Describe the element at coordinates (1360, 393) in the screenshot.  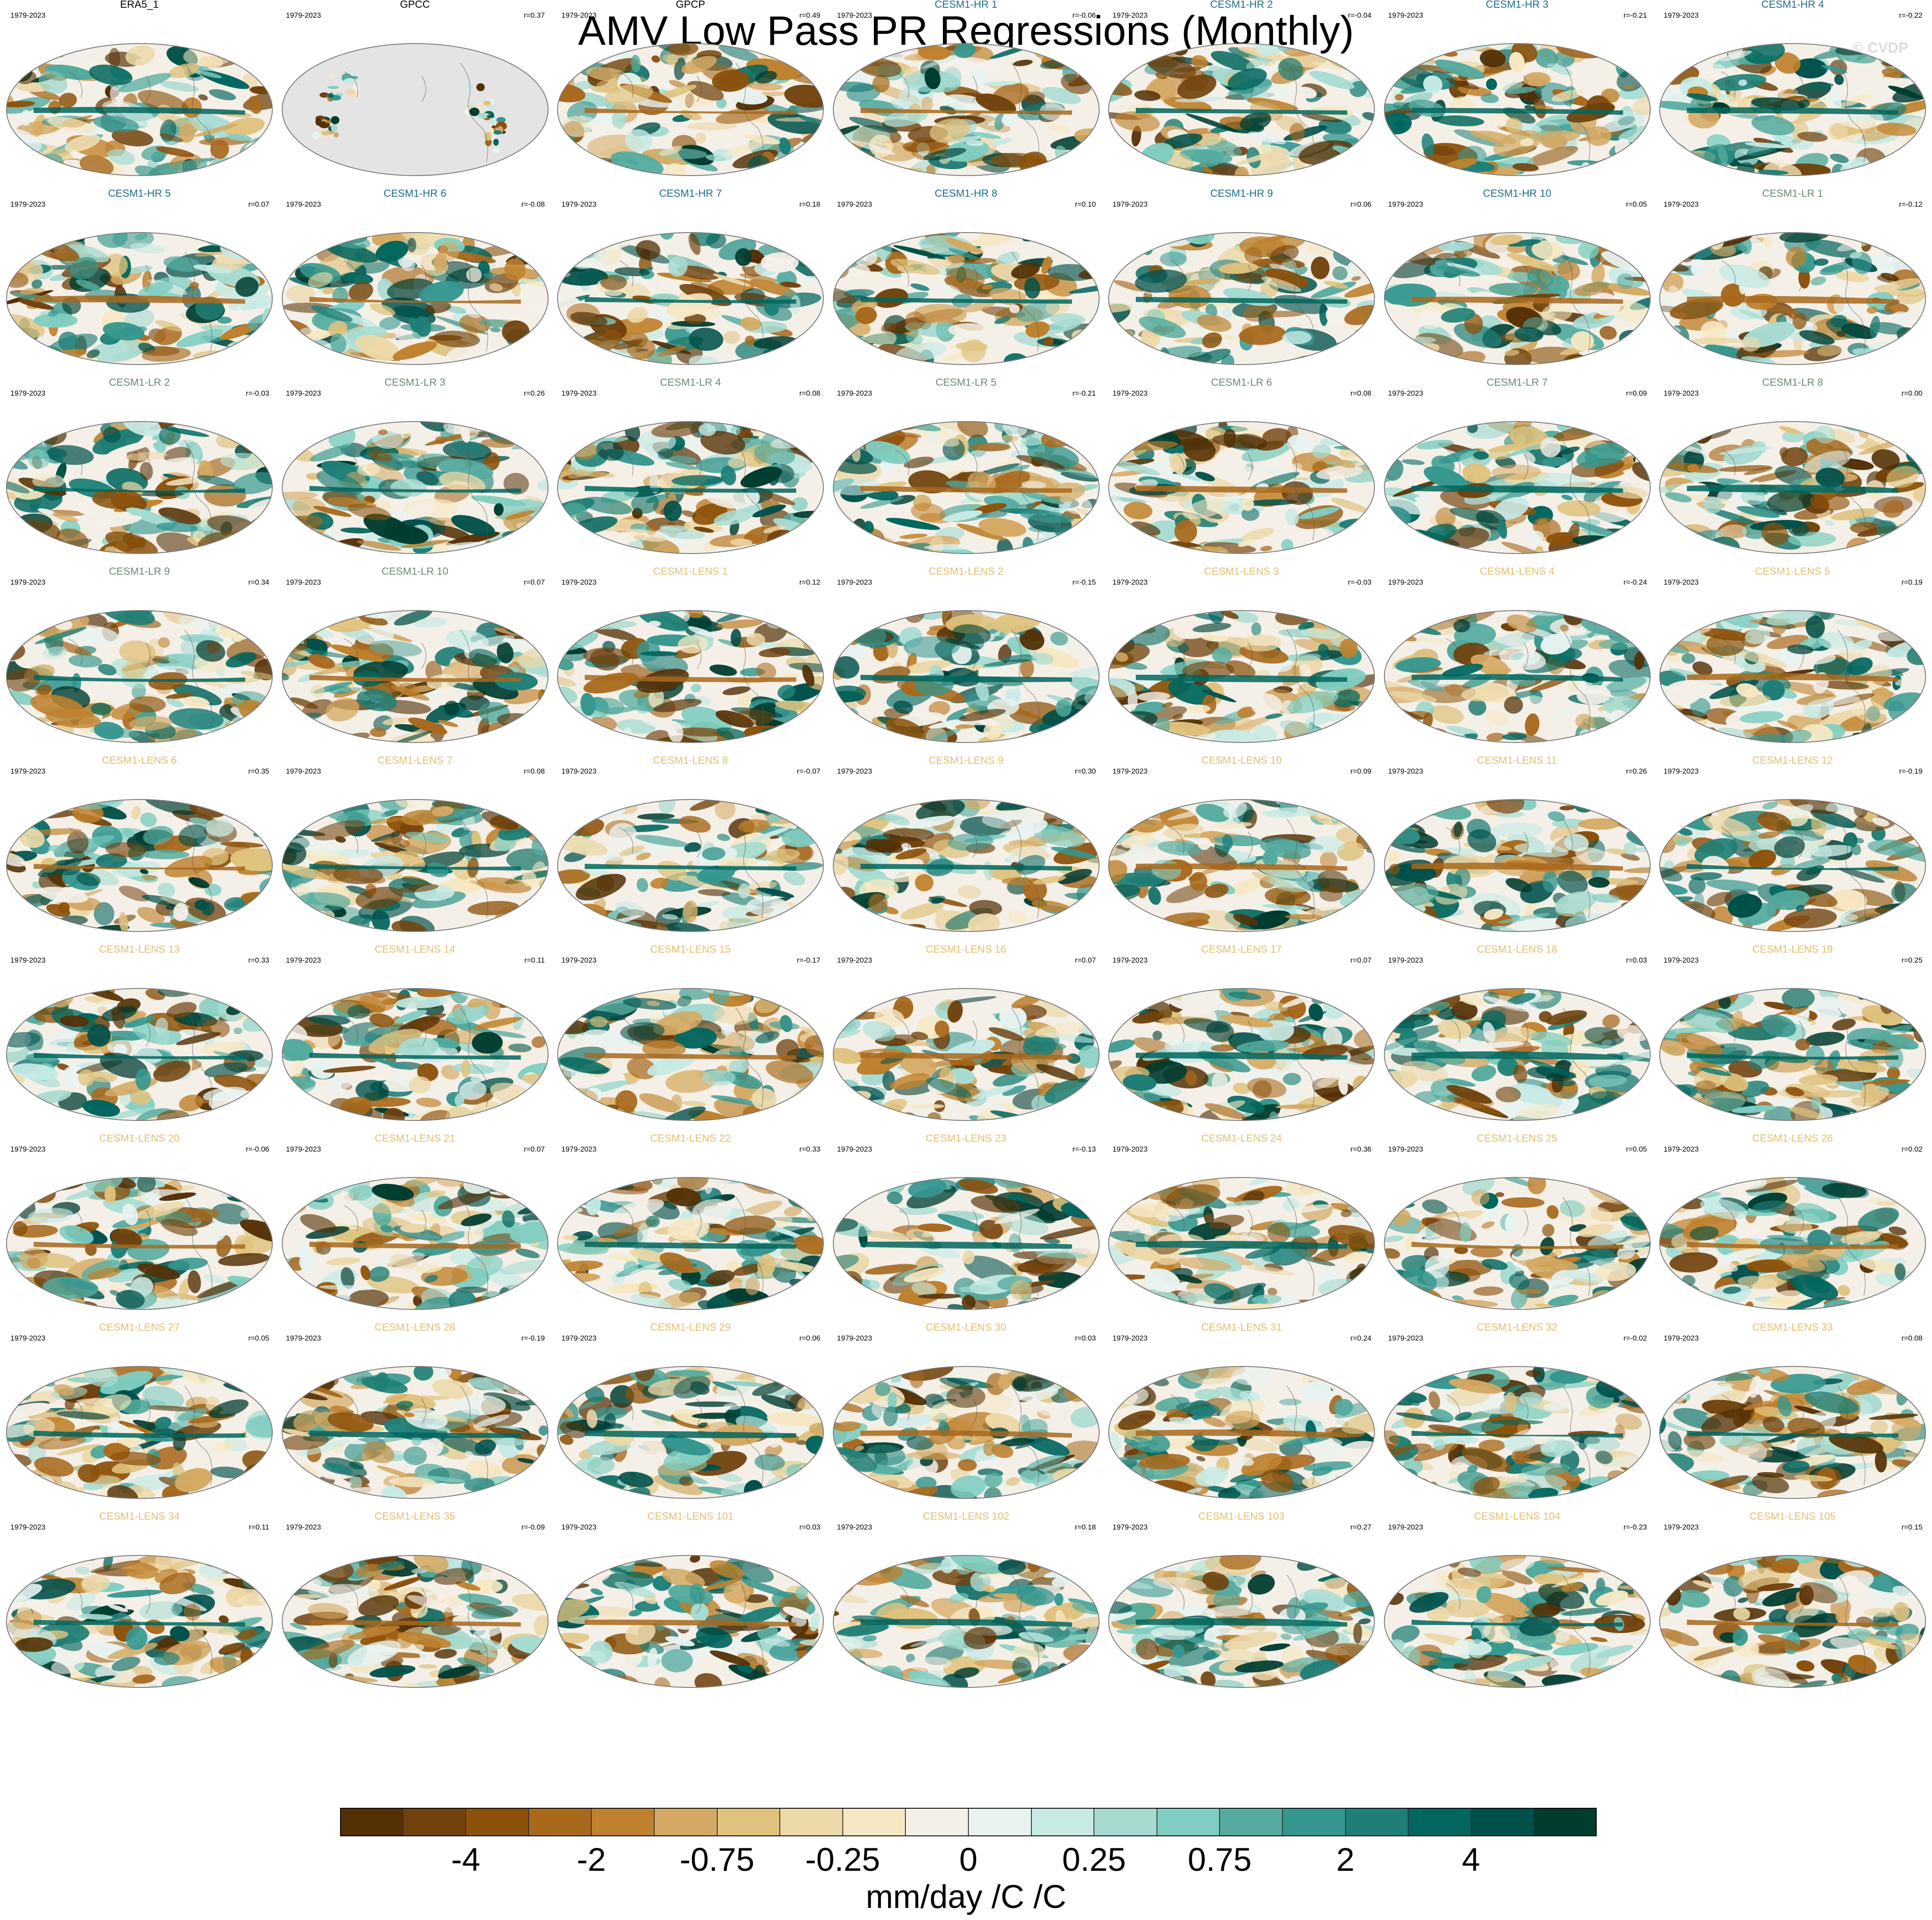
I see `panel-pattern-correlation: r=0.08` at that location.